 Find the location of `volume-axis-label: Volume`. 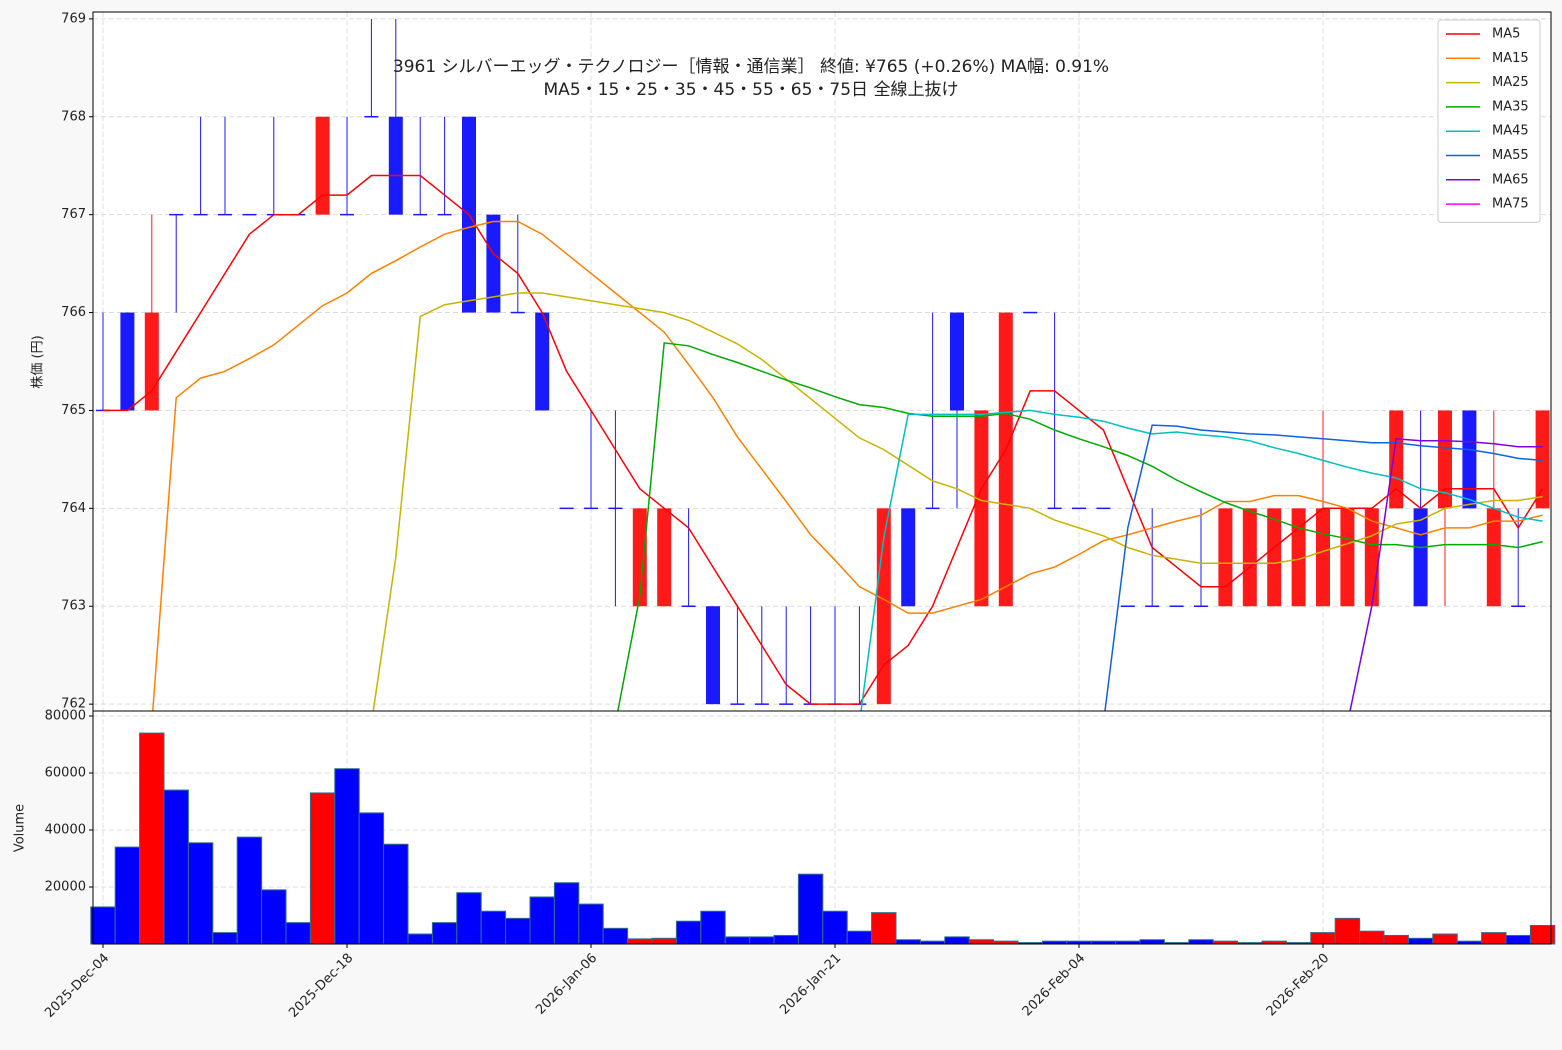

volume-axis-label: Volume is located at coordinates (20, 828).